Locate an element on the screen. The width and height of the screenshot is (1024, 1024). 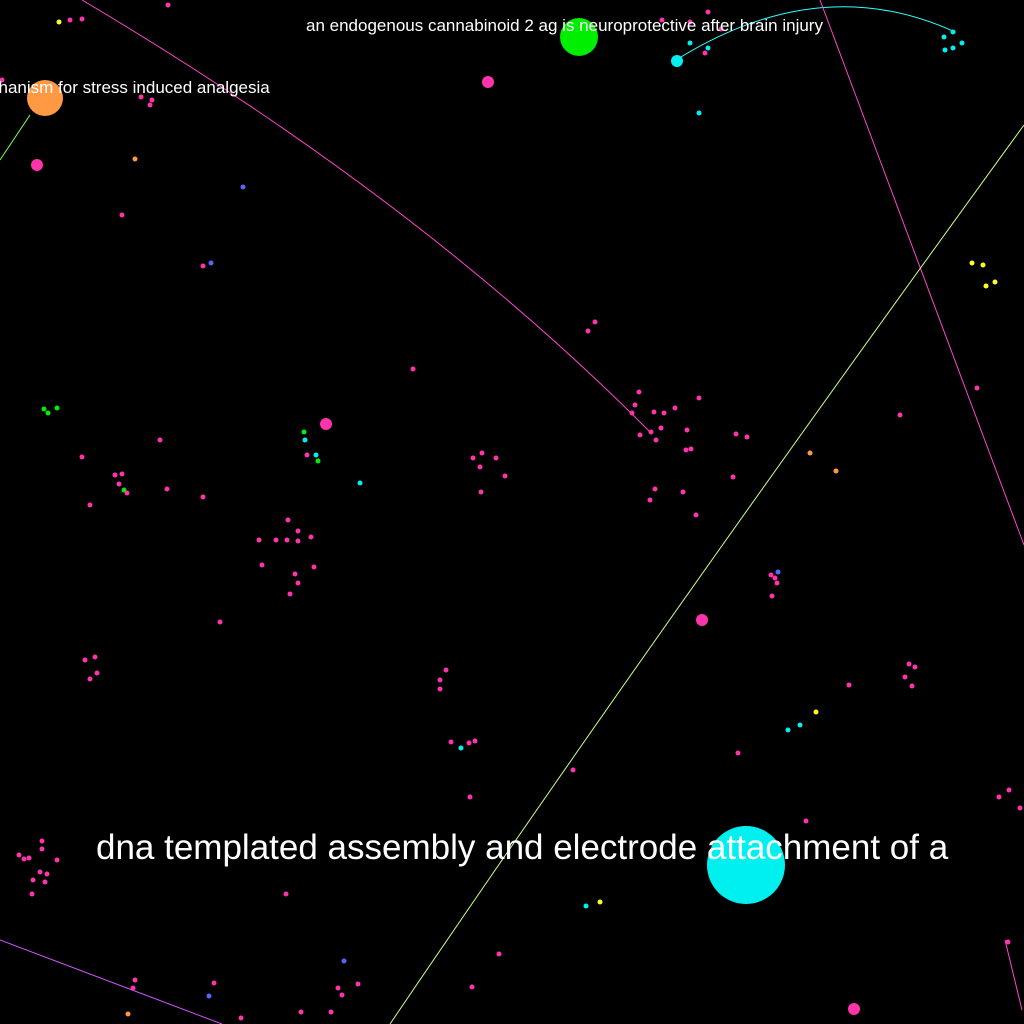
node-pink-mid-right is located at coordinates (702, 620).